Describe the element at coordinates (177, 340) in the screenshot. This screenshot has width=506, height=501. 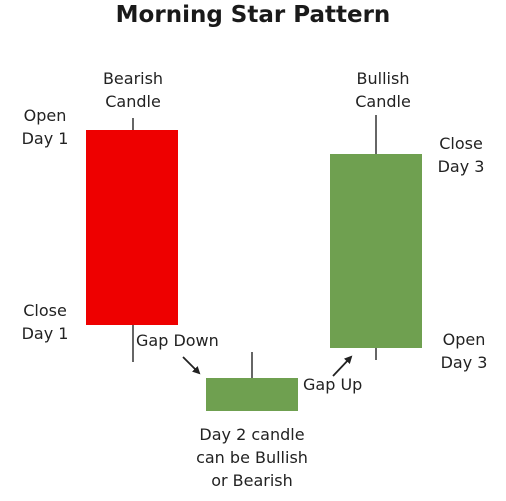
I see `gap-down-label: Gap Down` at that location.